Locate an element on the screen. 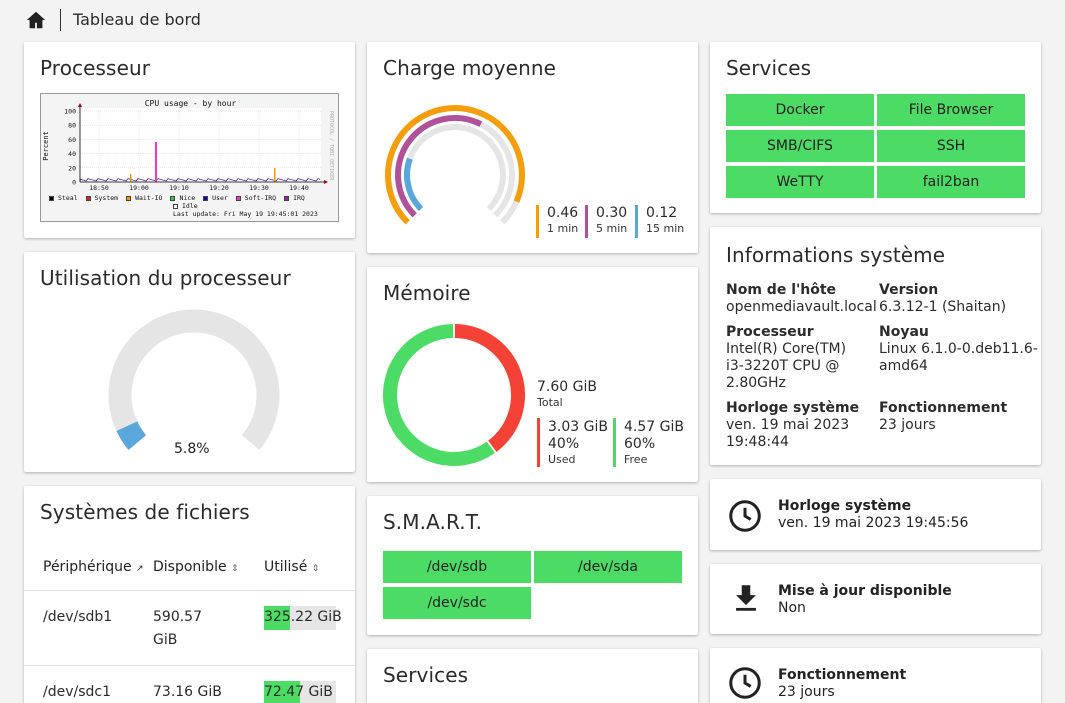 This screenshot has height=703, width=1065. smart-device-sda: /dev/sda is located at coordinates (608, 567).